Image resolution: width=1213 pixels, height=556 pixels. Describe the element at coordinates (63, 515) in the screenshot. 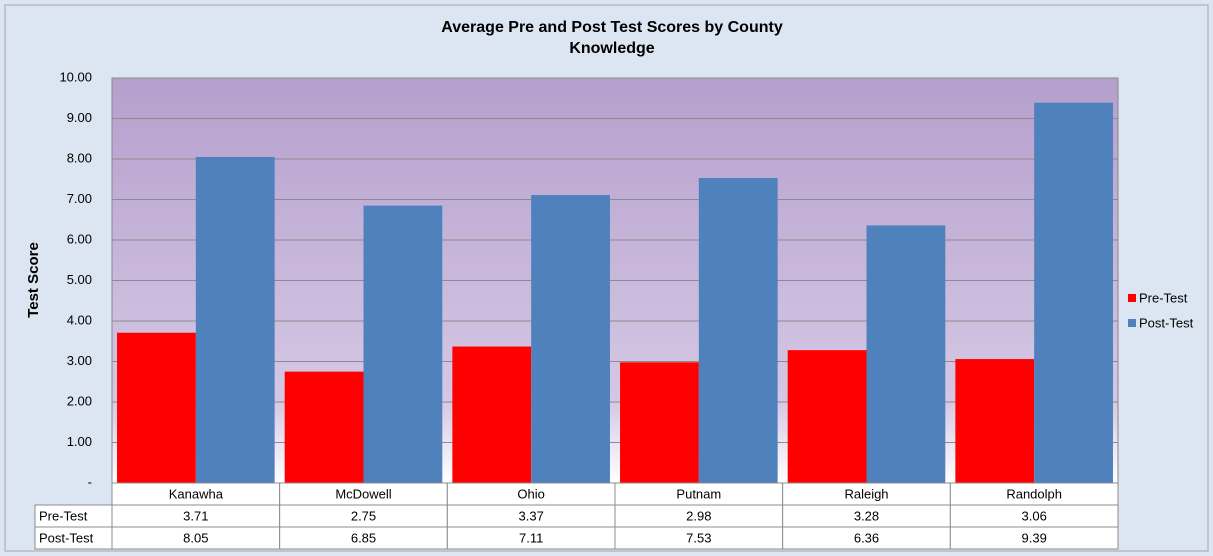

I see `table-row-header: Pre-Test` at that location.